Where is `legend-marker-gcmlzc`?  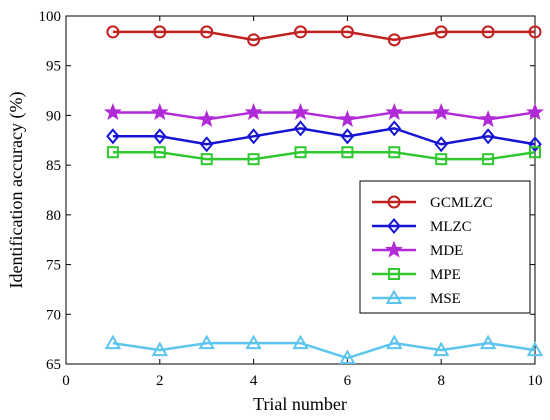
legend-marker-gcmlzc is located at coordinates (394, 202).